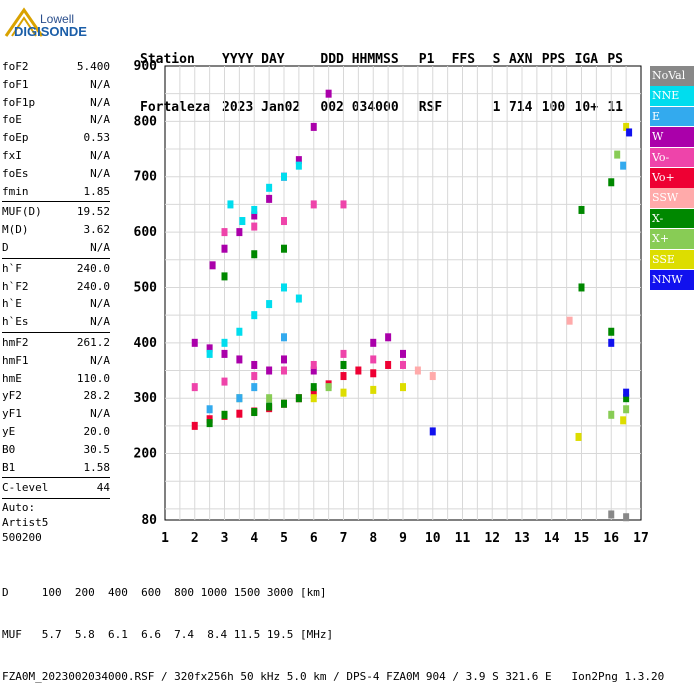 The width and height of the screenshot is (700, 698). Describe the element at coordinates (44, 22) in the screenshot. I see `digisonde-logo: Lowell DIGISONDE` at that location.